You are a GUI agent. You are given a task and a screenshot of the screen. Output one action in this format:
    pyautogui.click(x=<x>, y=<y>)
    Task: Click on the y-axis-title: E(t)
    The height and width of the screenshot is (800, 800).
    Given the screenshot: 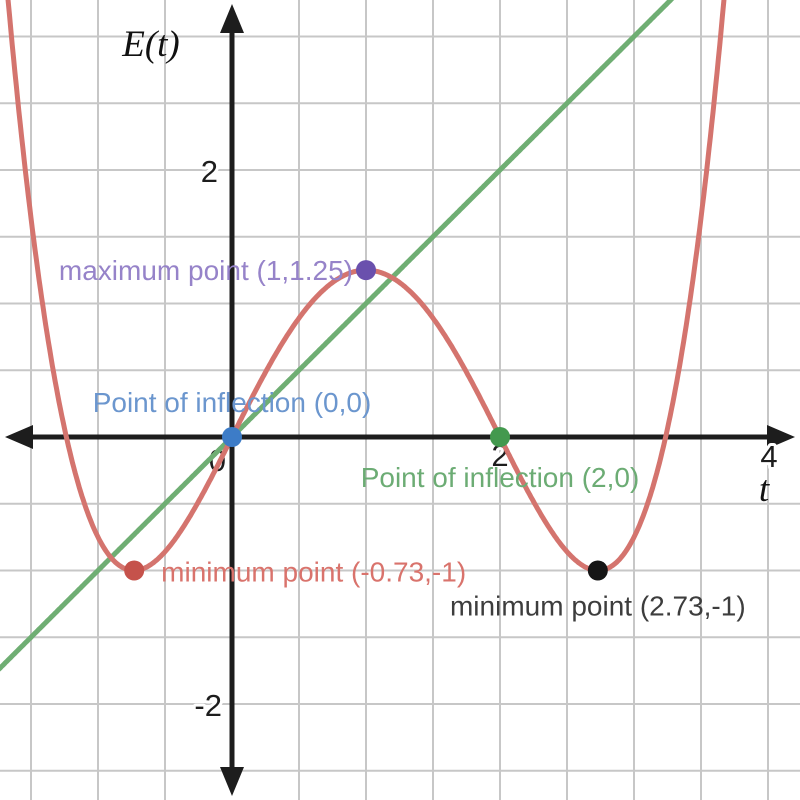 What is the action you would take?
    pyautogui.click(x=150, y=44)
    